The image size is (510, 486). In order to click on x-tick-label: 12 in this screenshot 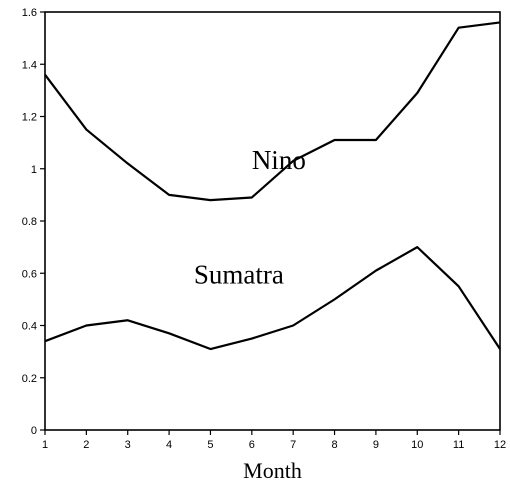, I will do `click(500, 445)`.